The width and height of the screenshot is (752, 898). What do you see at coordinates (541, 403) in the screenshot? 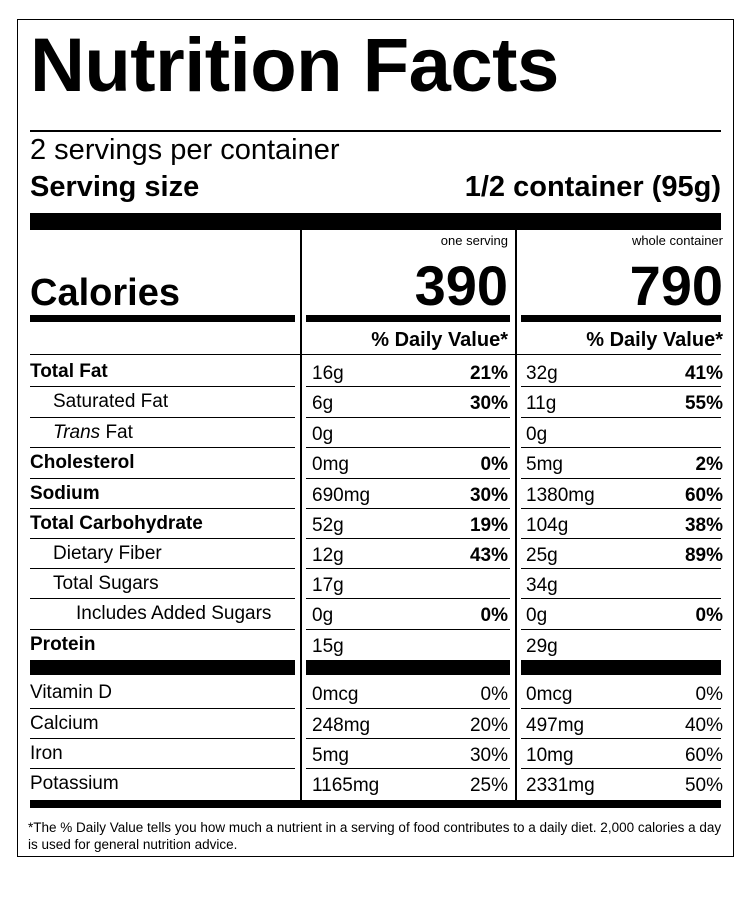
I see `container-amount: 11g` at bounding box center [541, 403].